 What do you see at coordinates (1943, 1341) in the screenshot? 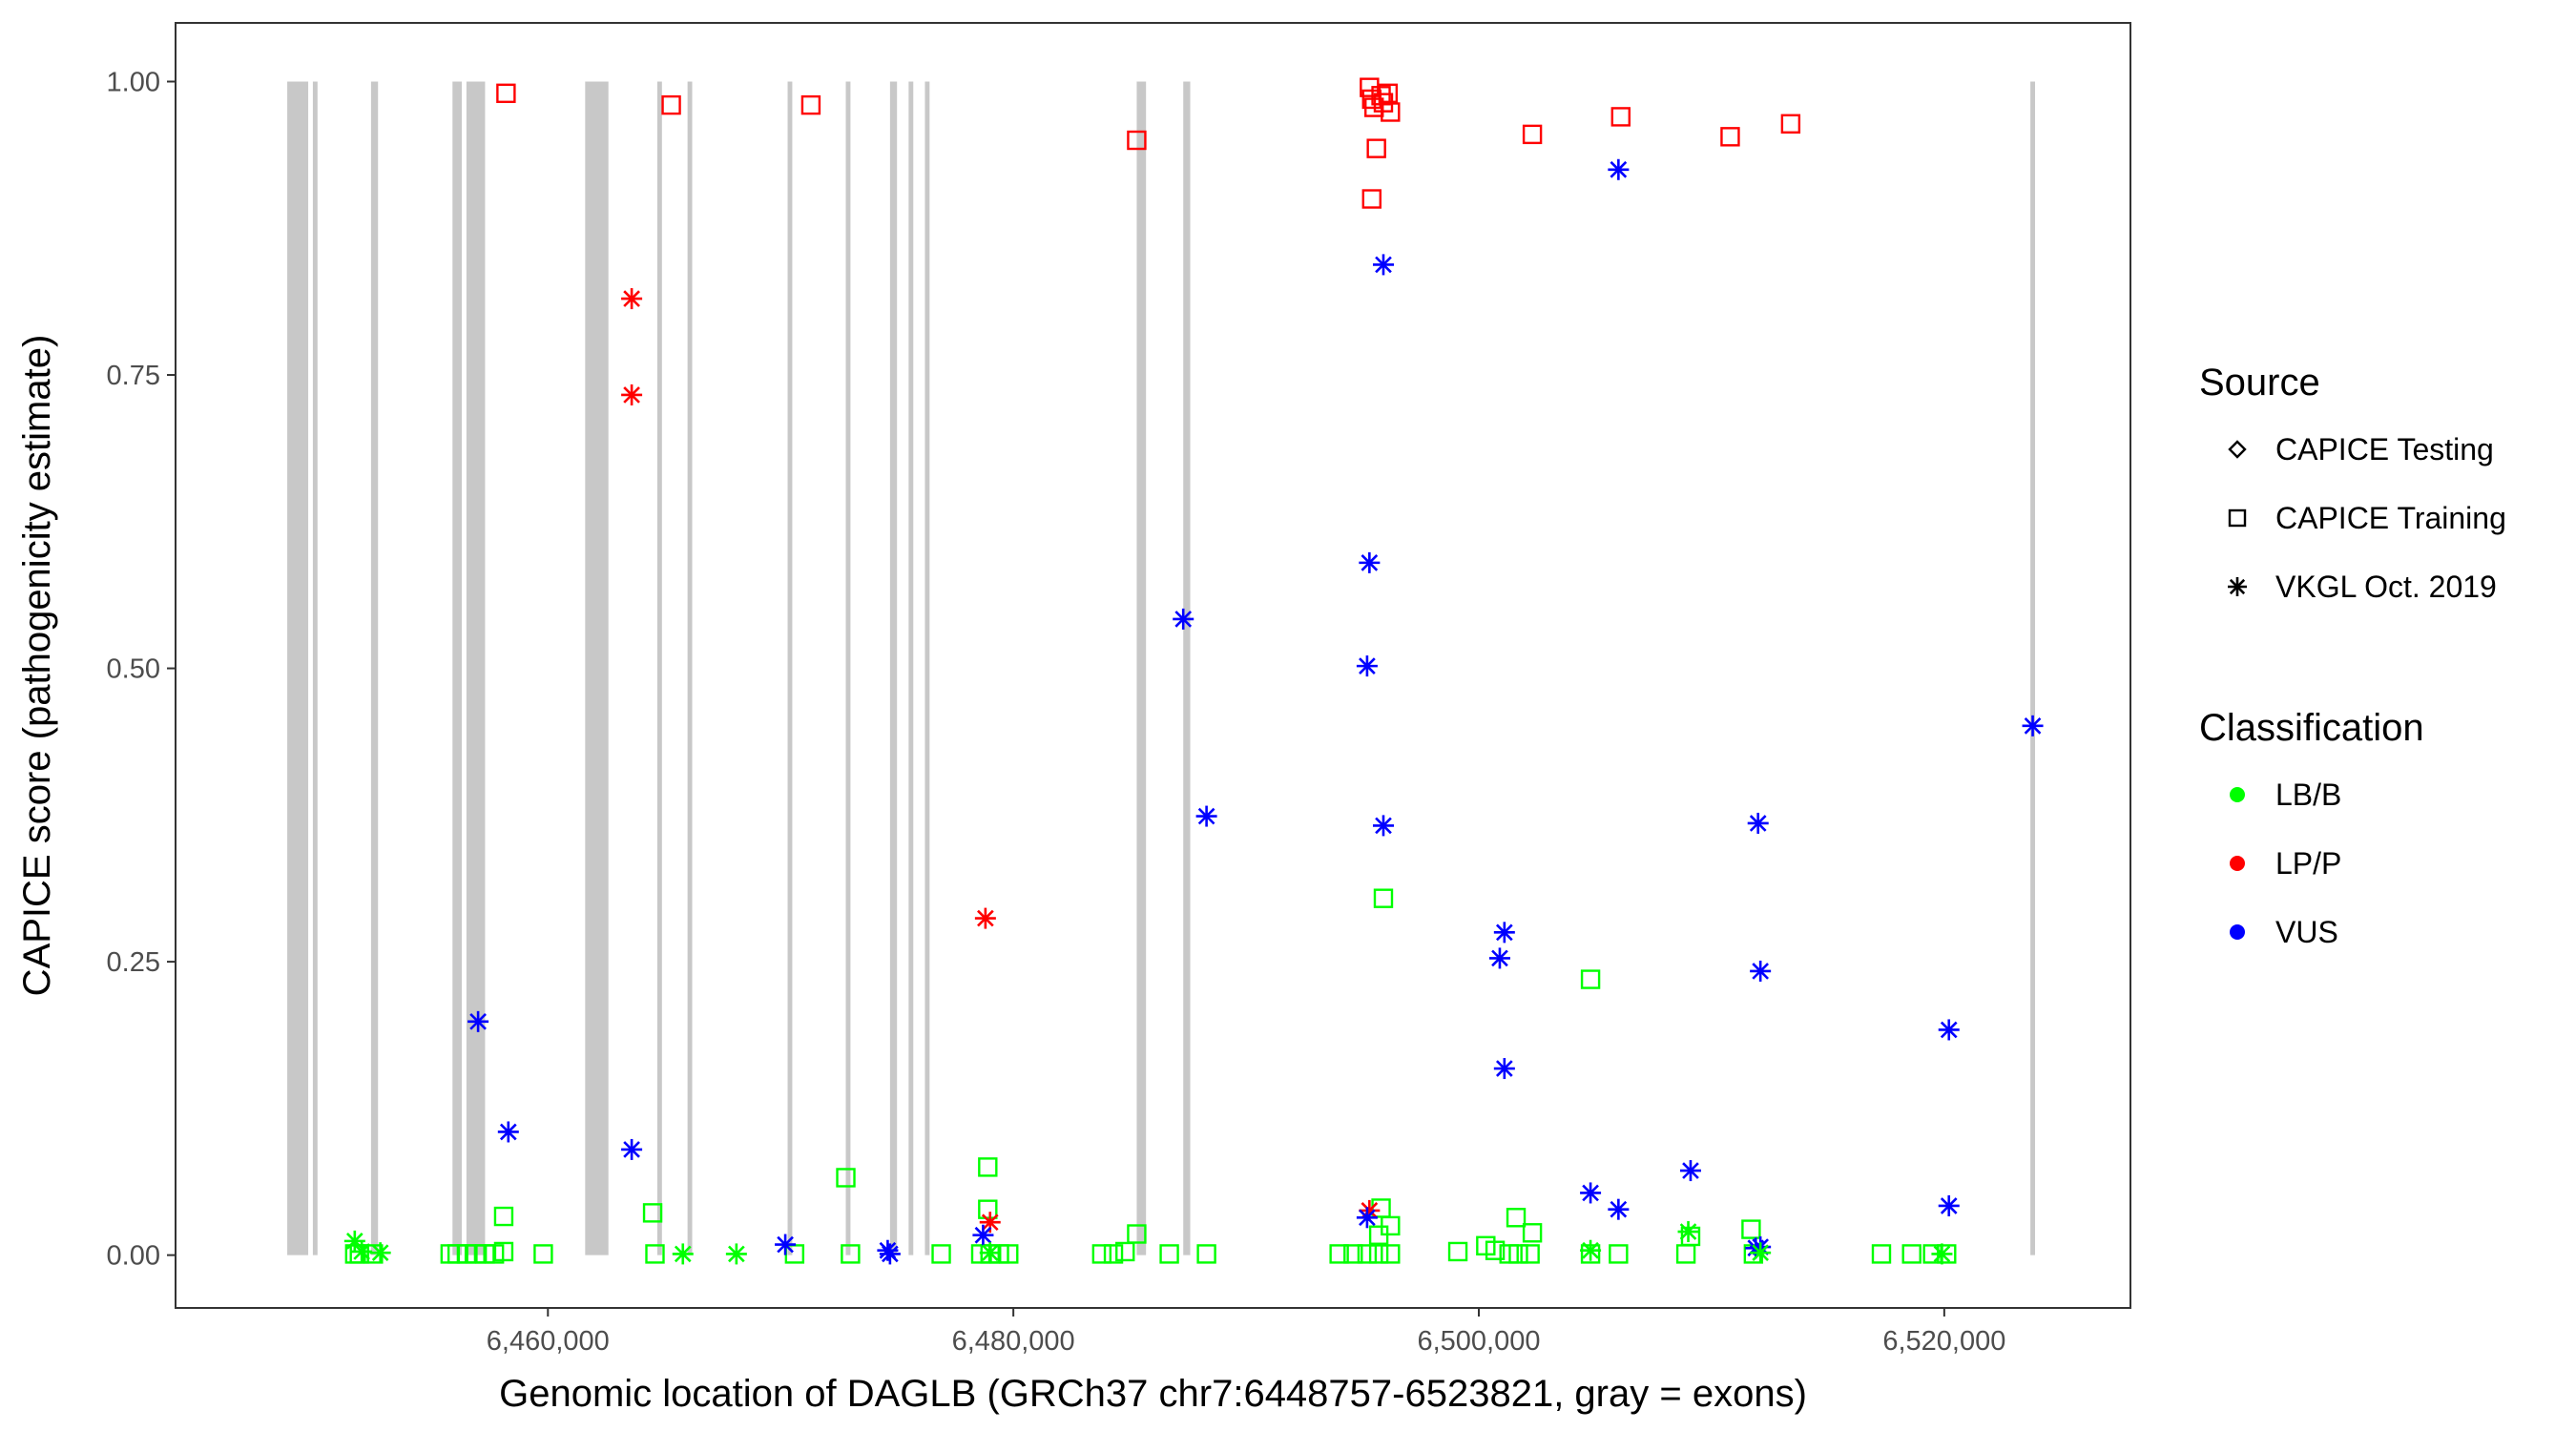
I see `x-tick-label: 6,520,000` at bounding box center [1943, 1341].